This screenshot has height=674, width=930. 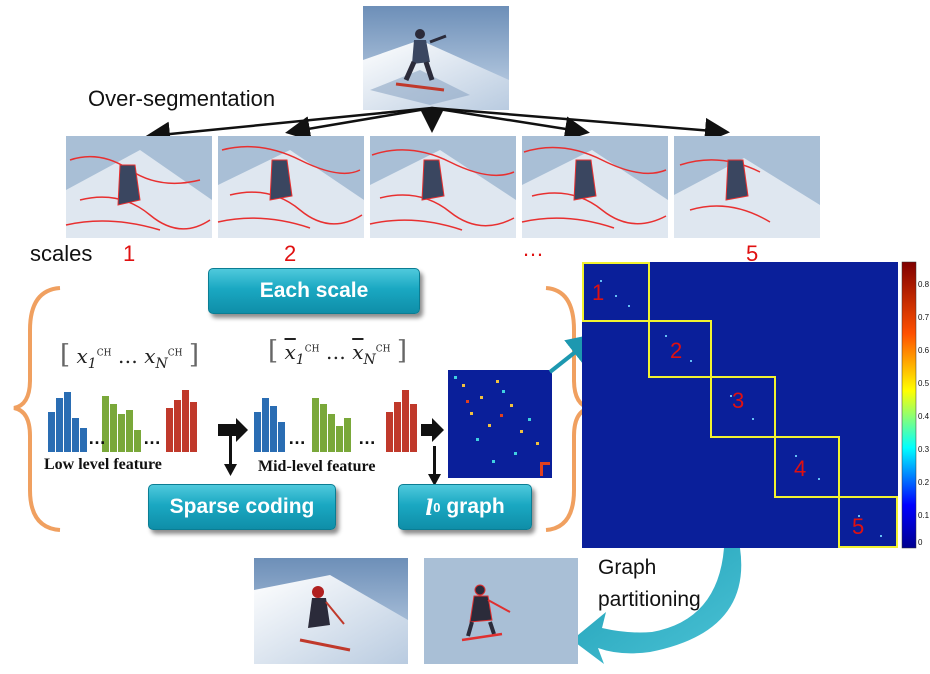 What do you see at coordinates (676, 350) in the screenshot?
I see `block-label-2: 2` at bounding box center [676, 350].